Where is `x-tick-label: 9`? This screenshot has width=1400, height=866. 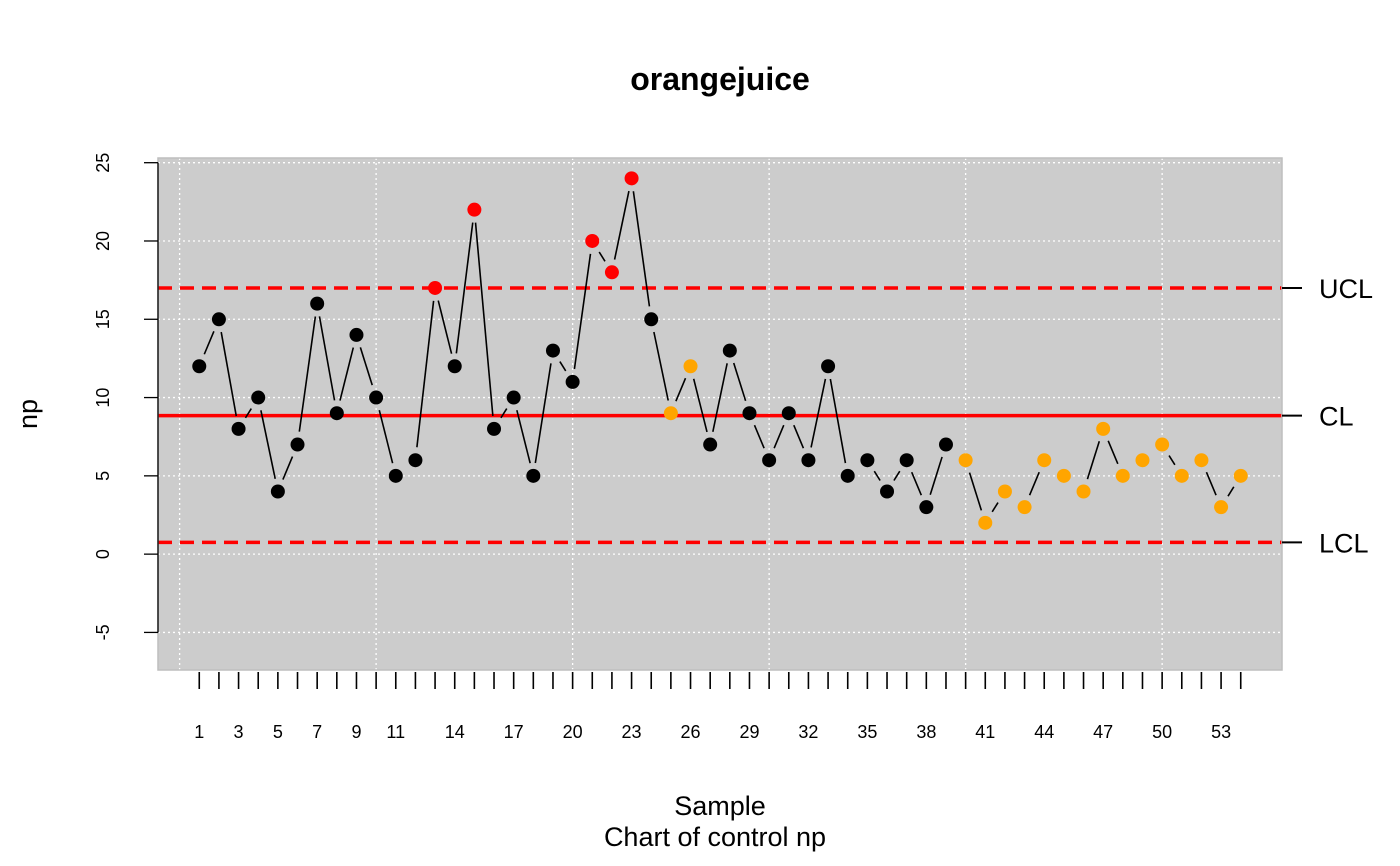 x-tick-label: 9 is located at coordinates (356, 732).